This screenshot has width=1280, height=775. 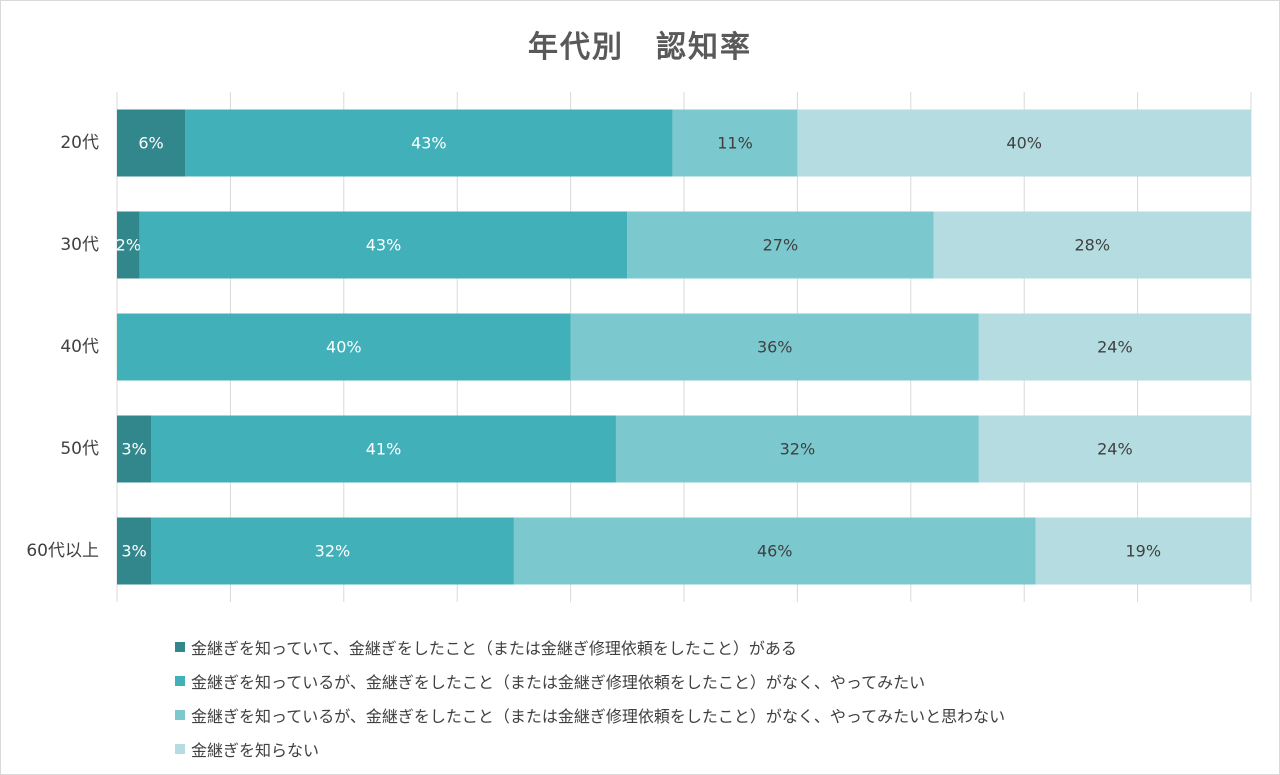 I want to click on data-label: 41%, so click(x=384, y=449).